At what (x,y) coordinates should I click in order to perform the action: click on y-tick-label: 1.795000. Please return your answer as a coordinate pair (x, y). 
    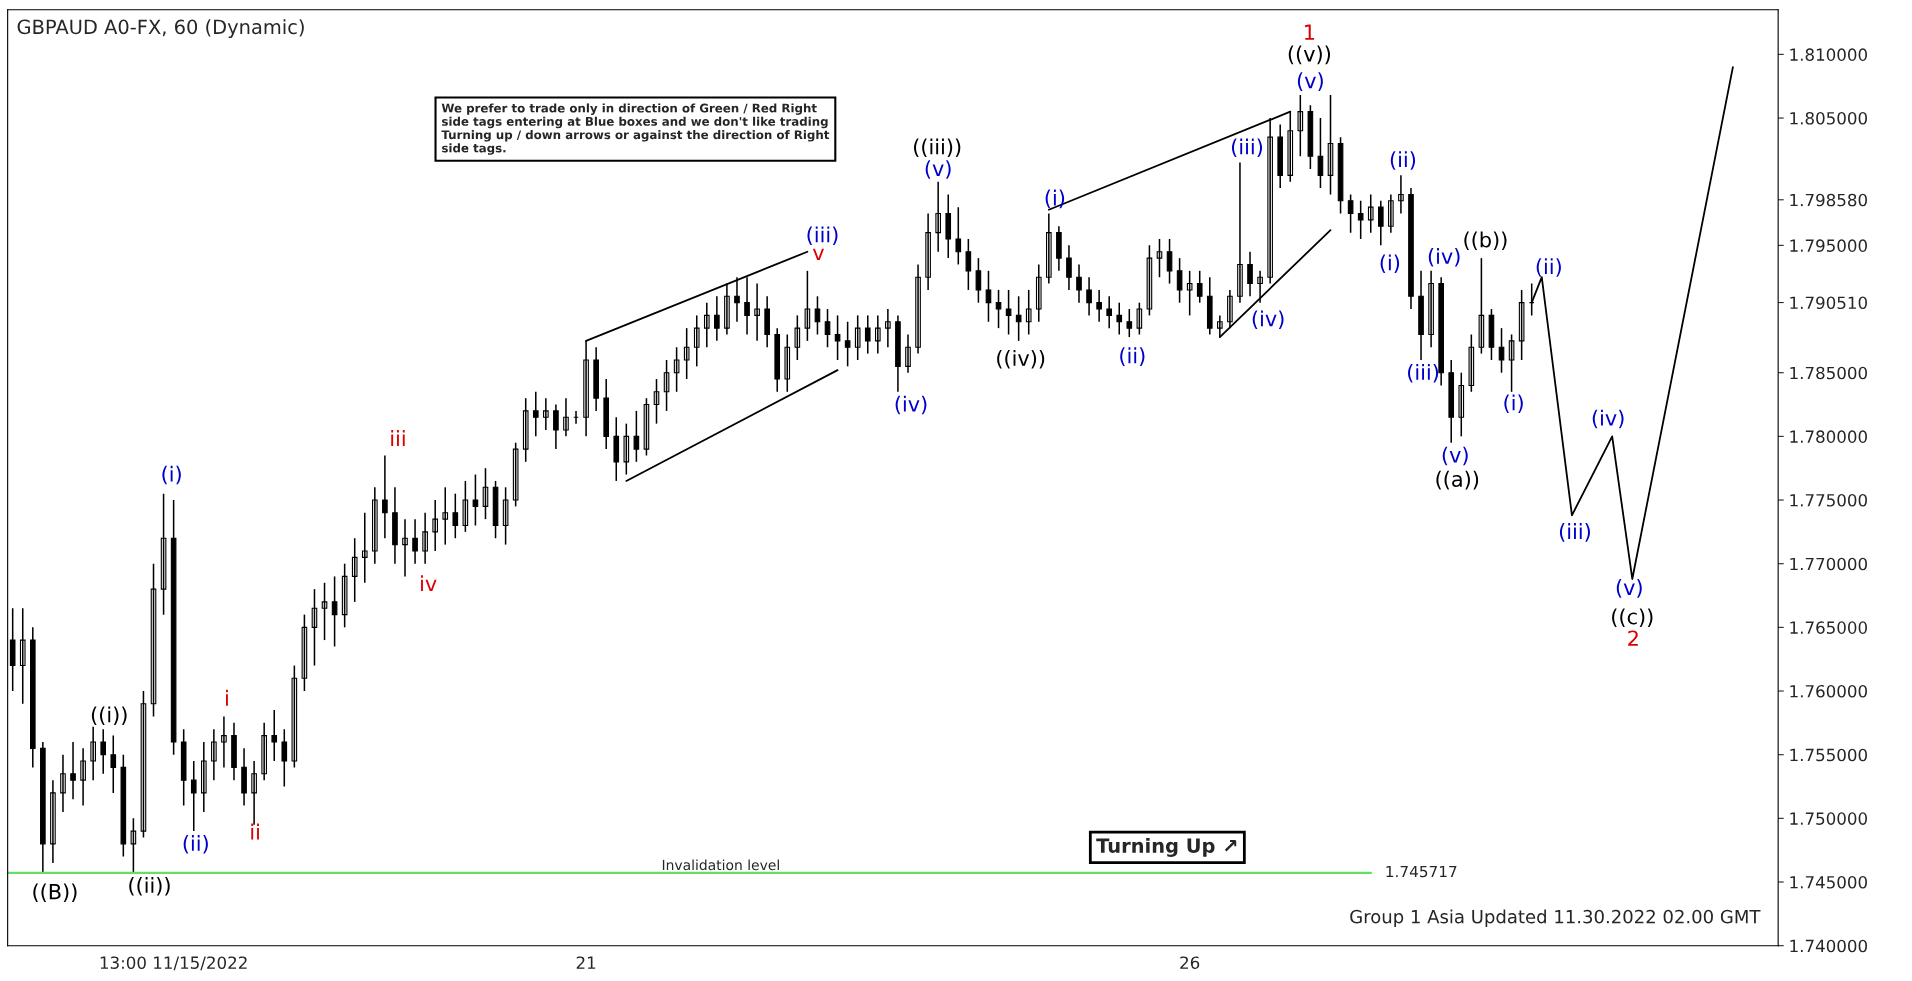
    Looking at the image, I should click on (1828, 245).